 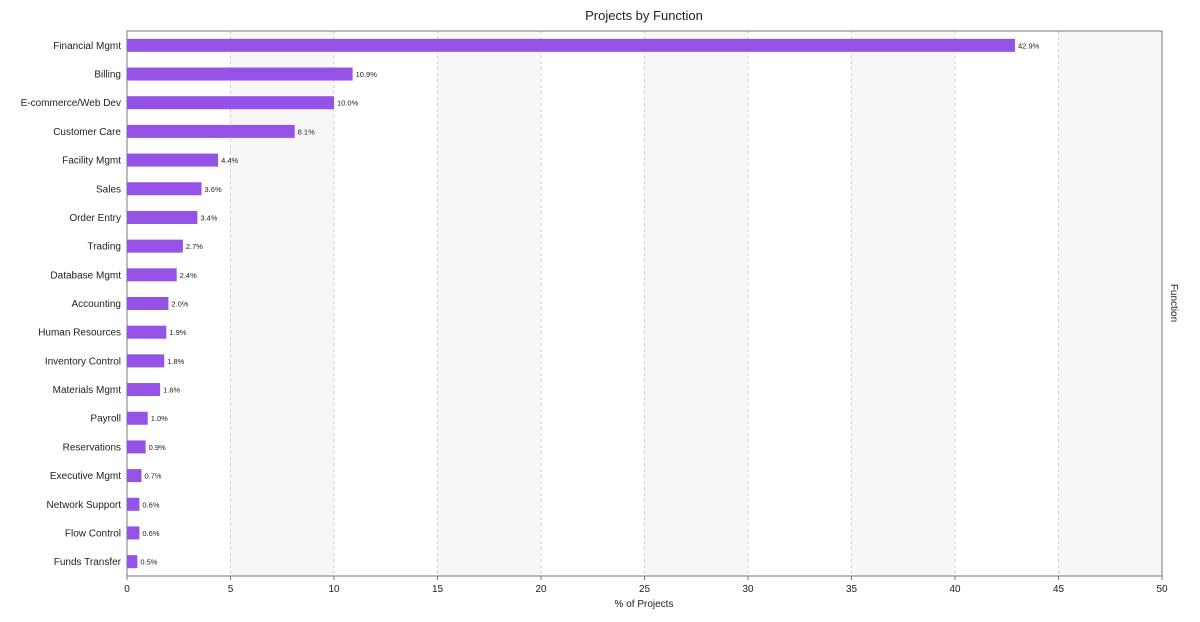 What do you see at coordinates (71, 103) in the screenshot?
I see `category-label: E-commerce/Web Dev` at bounding box center [71, 103].